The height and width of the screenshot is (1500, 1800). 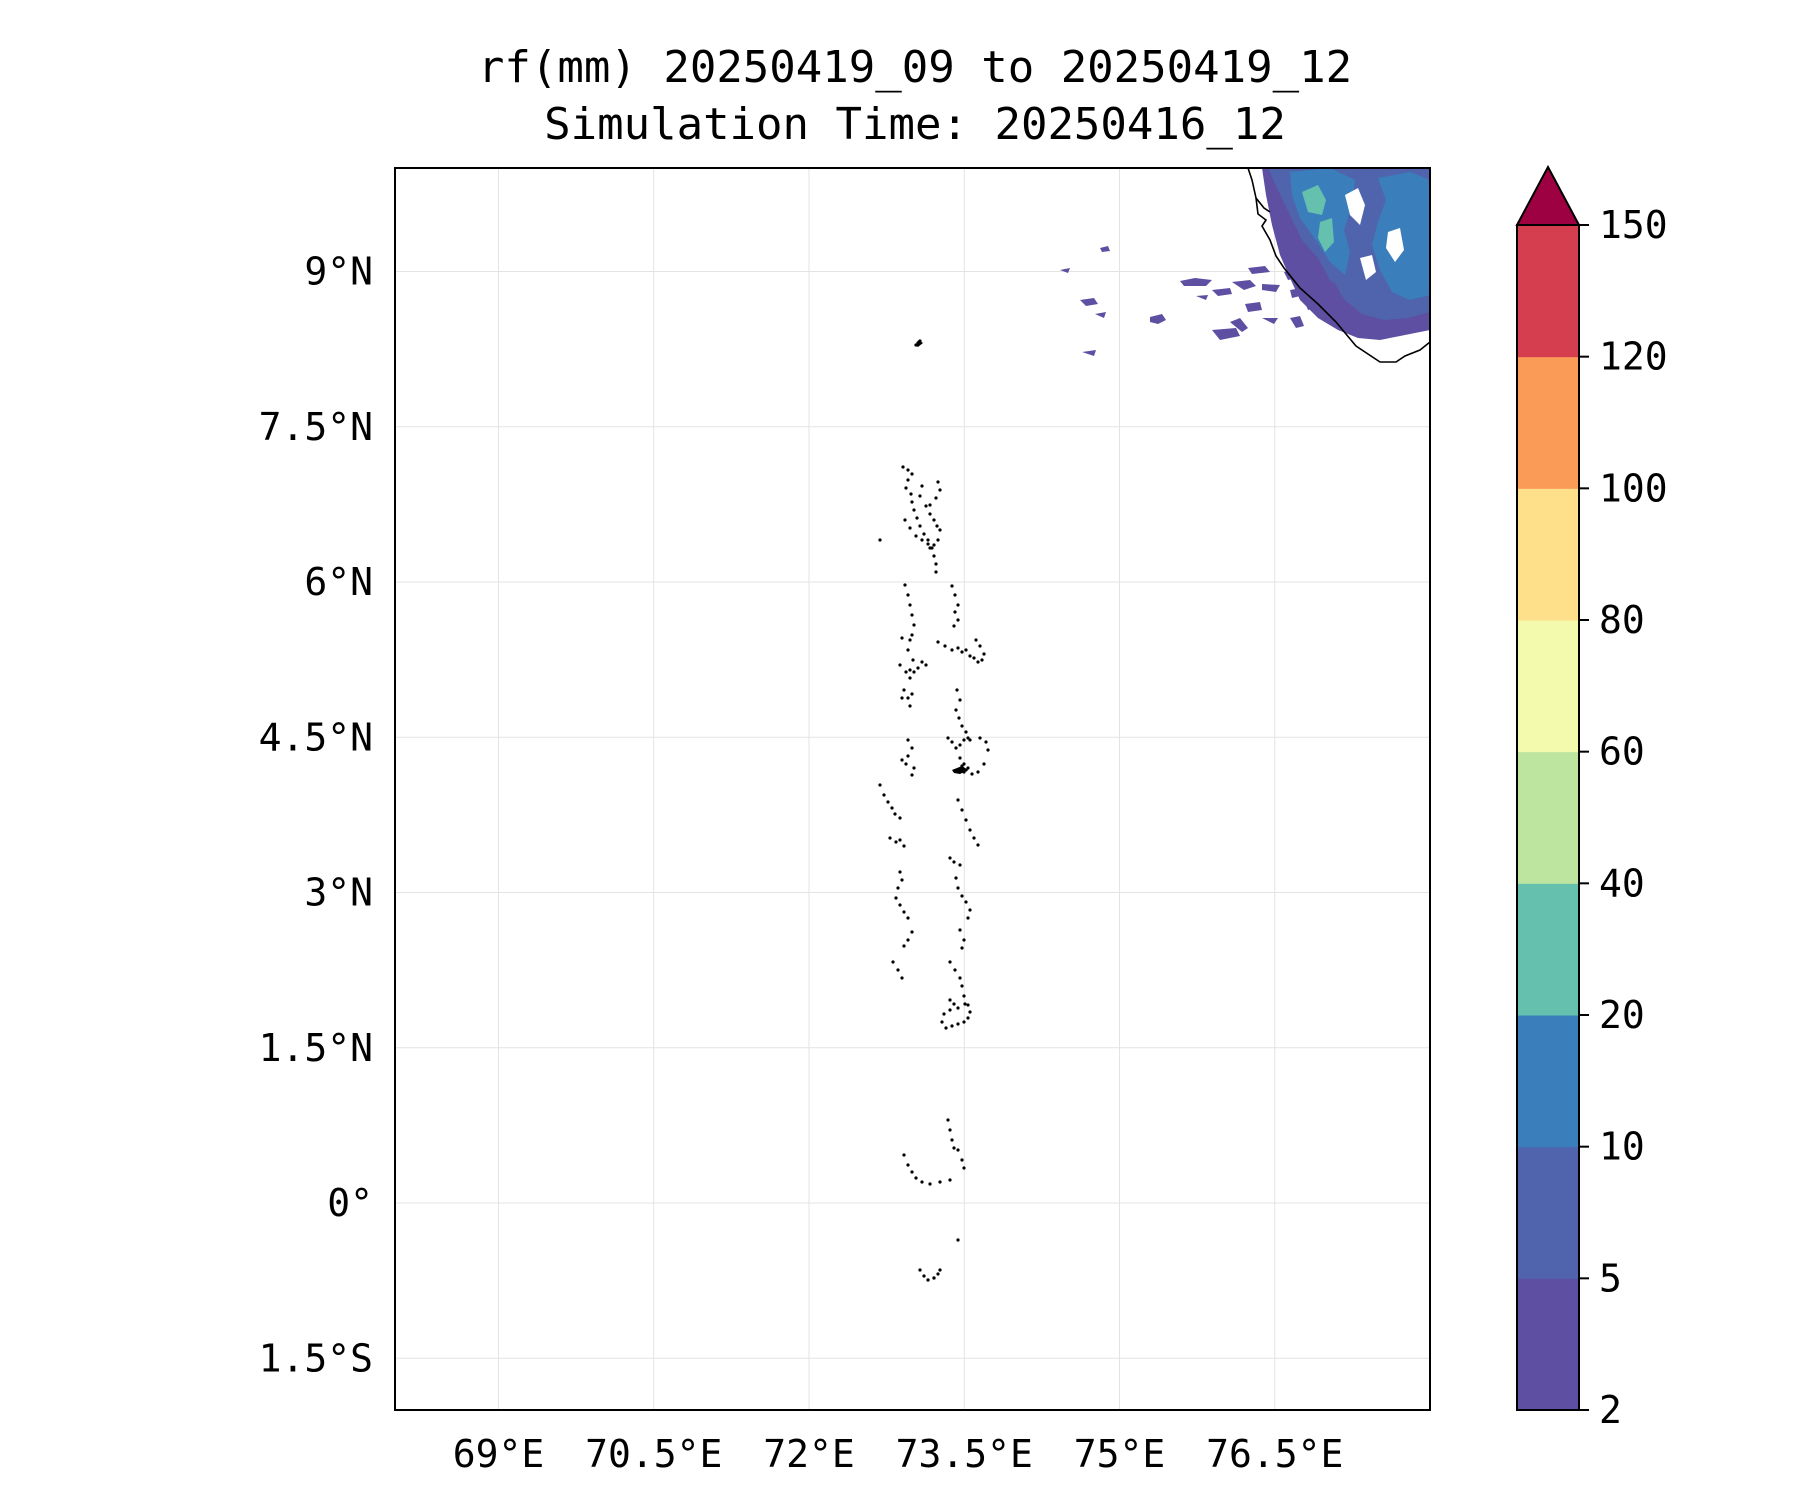 I want to click on colorbar-tick-label: 40, so click(x=1622, y=883).